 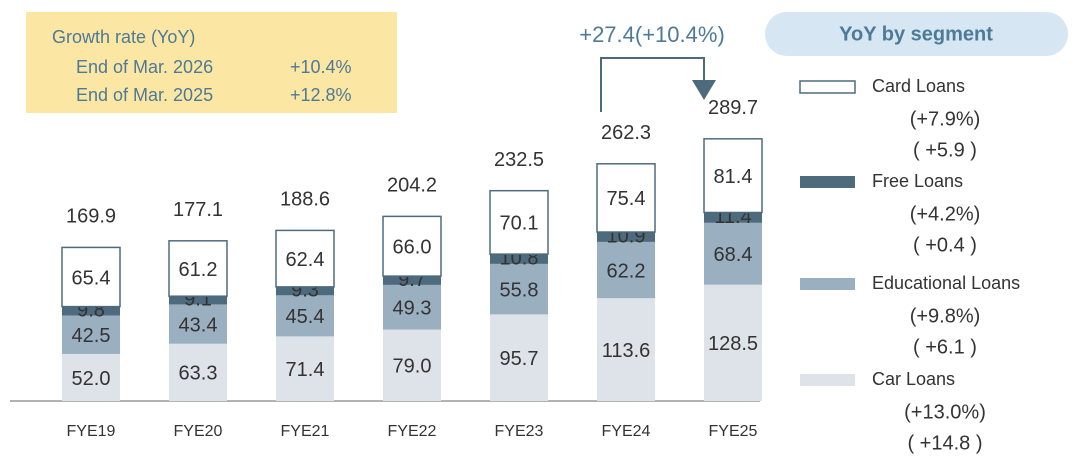 What do you see at coordinates (519, 160) in the screenshot?
I see `total-label: 232.5` at bounding box center [519, 160].